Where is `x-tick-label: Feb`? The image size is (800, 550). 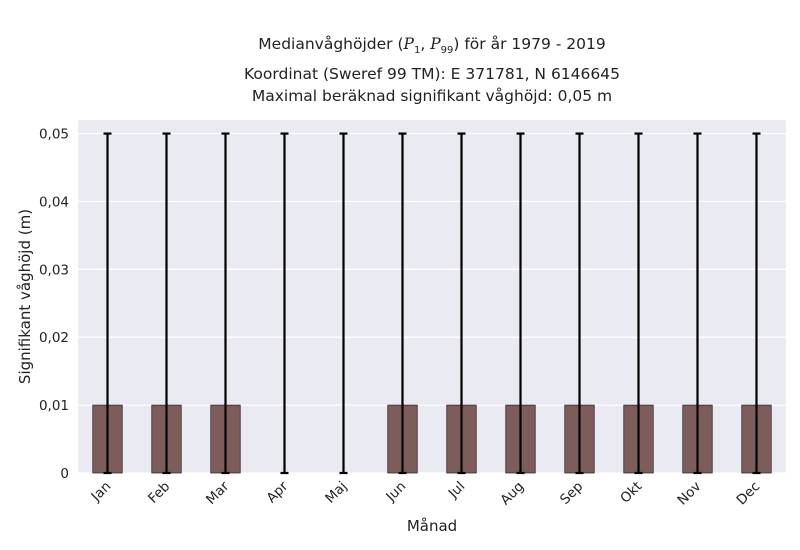 x-tick-label: Feb is located at coordinates (159, 493).